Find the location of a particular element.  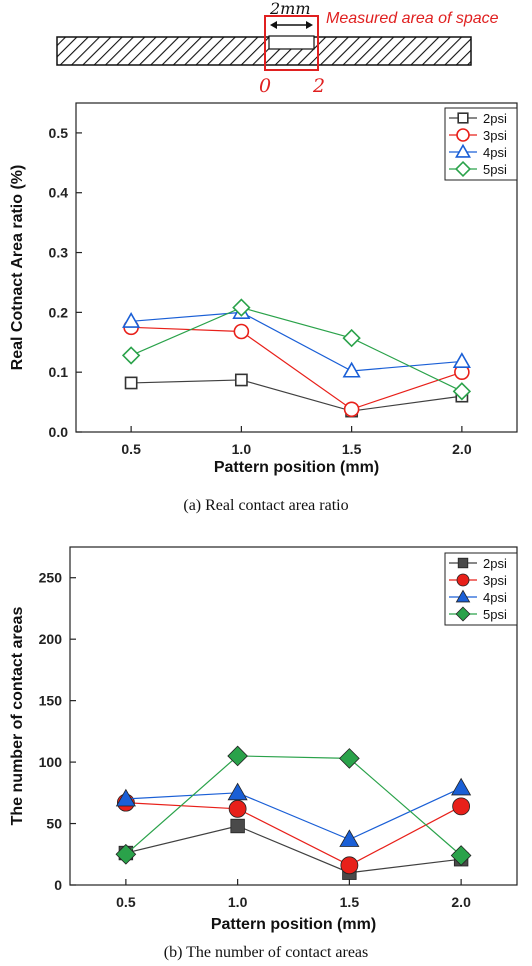

pattern-gap is located at coordinates (291, 42).